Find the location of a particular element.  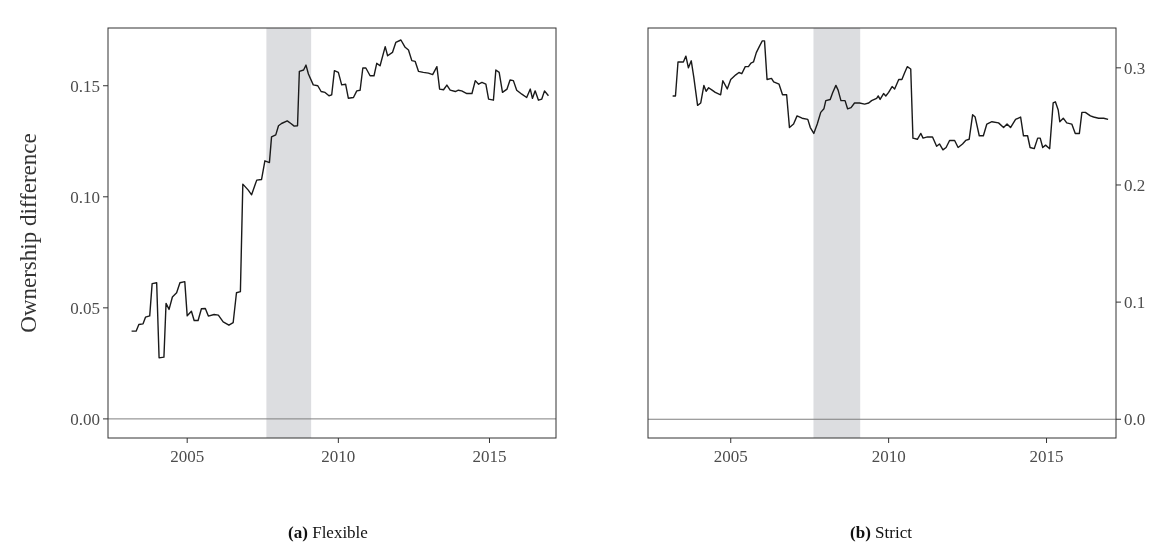

text: (a) Flexible is located at coordinates (328, 532).